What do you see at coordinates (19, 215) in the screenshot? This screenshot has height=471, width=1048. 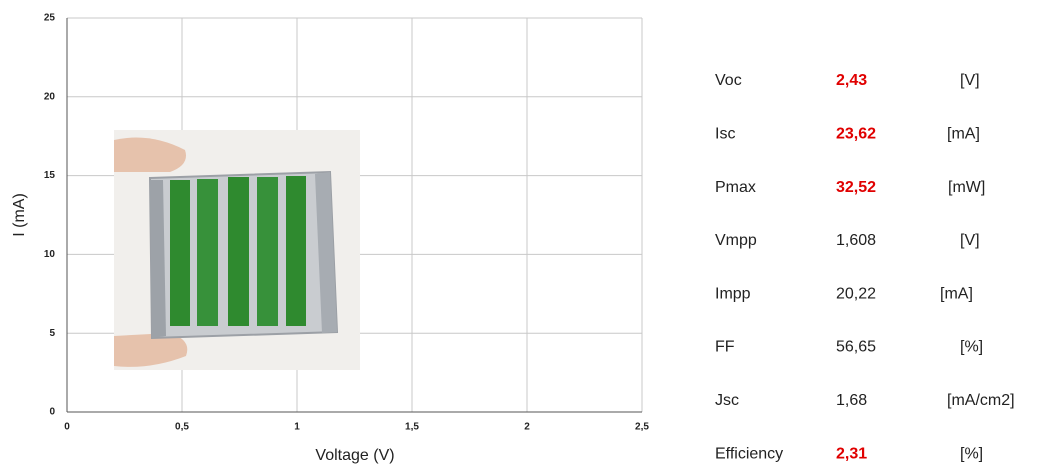 I see `y-axis-title: I (mA)` at bounding box center [19, 215].